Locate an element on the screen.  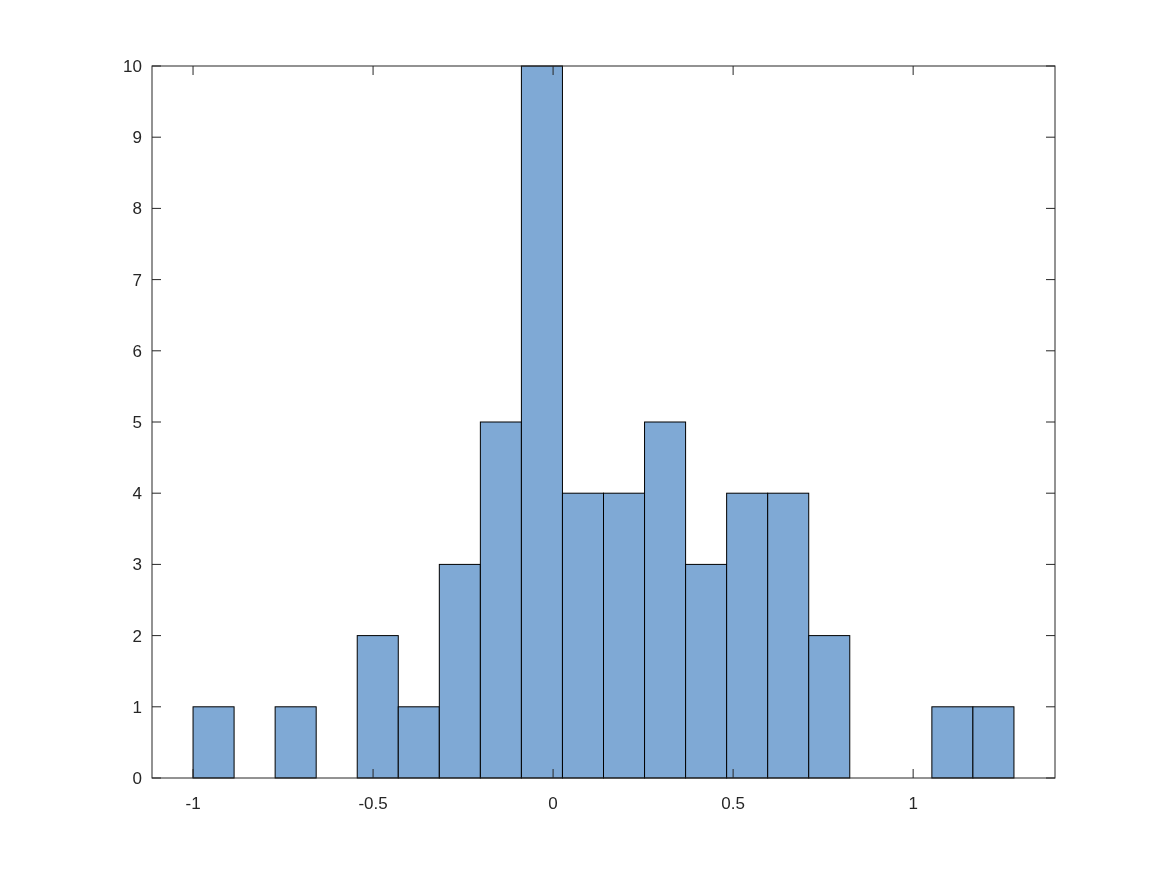
x-tick-label: -0.5 is located at coordinates (373, 803).